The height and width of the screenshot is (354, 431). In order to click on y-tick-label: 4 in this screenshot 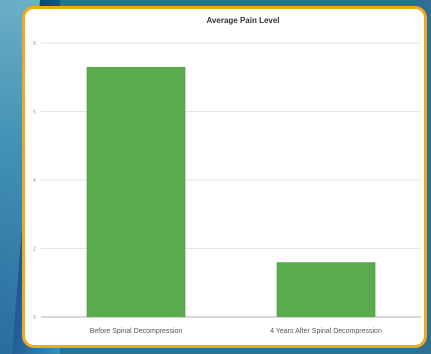, I will do `click(34, 181)`.